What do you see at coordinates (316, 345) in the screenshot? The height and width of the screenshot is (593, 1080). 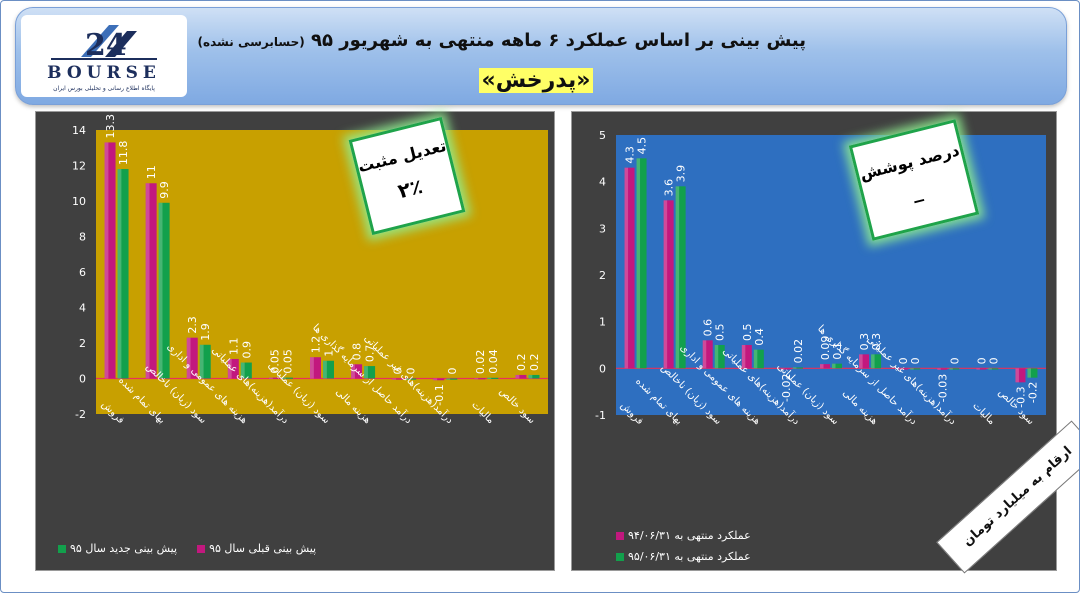 I see `data-label: 1.2` at bounding box center [316, 345].